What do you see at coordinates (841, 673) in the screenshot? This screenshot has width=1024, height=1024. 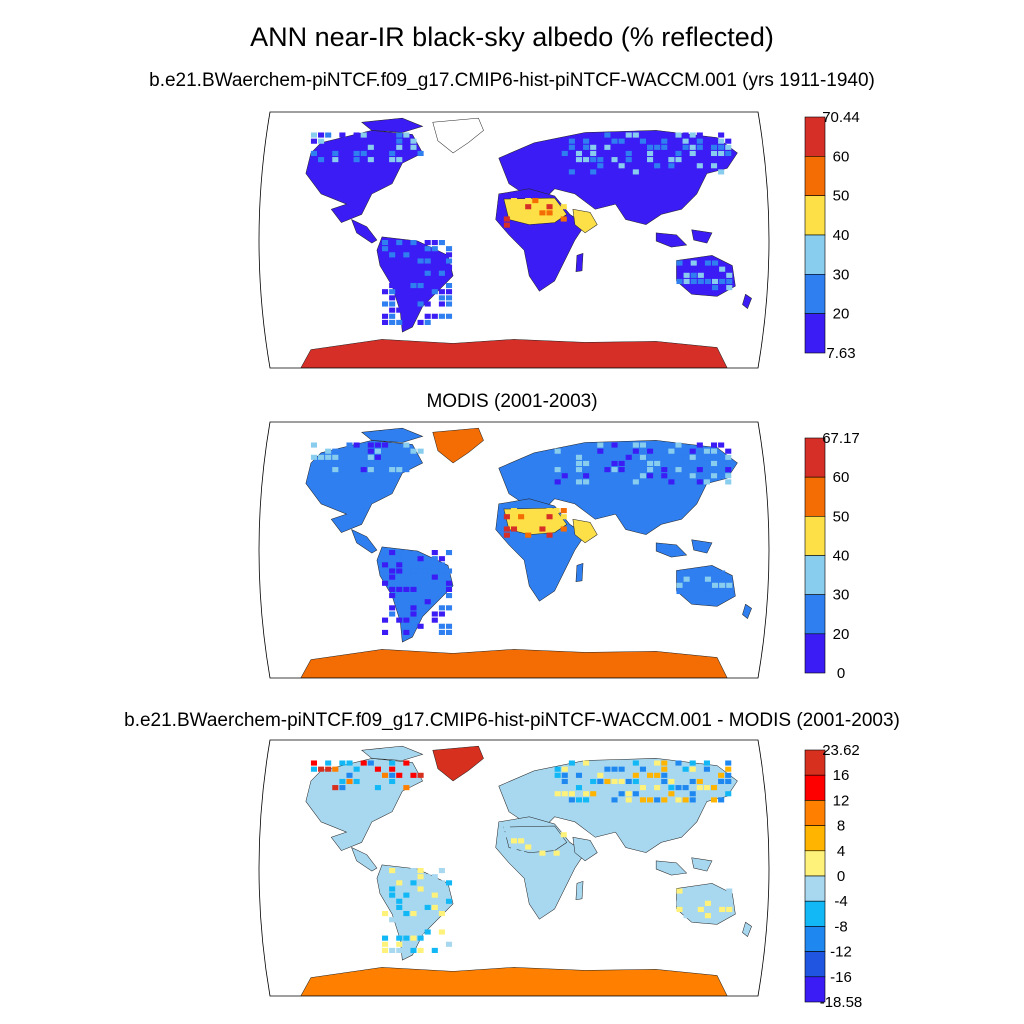 I see `colorbar-label: 0` at bounding box center [841, 673].